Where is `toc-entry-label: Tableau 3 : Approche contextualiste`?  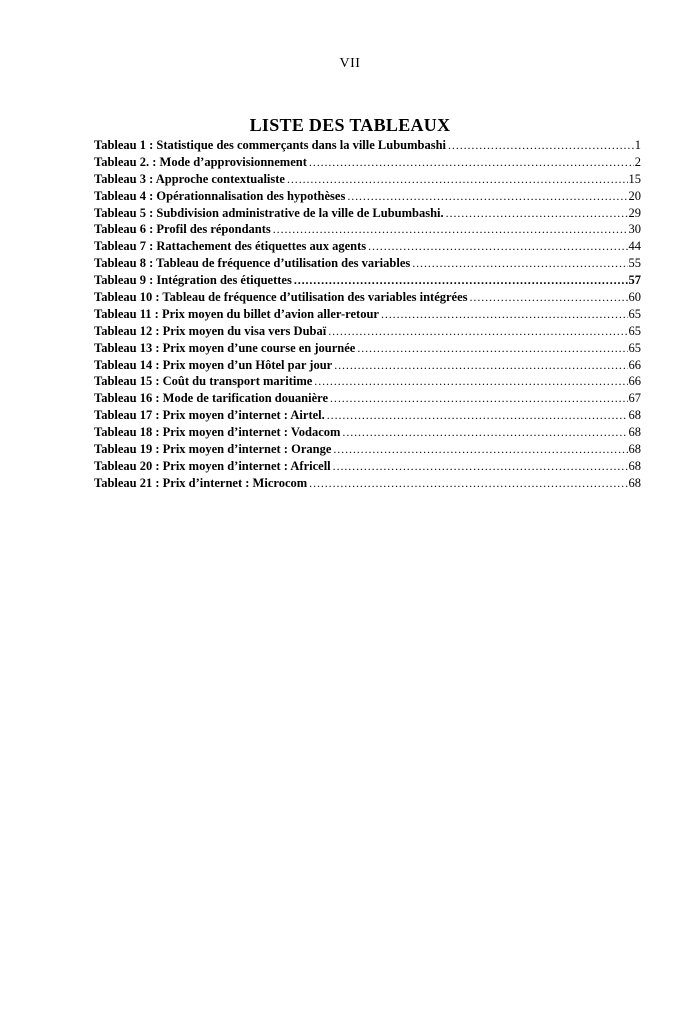 toc-entry-label: Tableau 3 : Approche contextualiste is located at coordinates (189, 178).